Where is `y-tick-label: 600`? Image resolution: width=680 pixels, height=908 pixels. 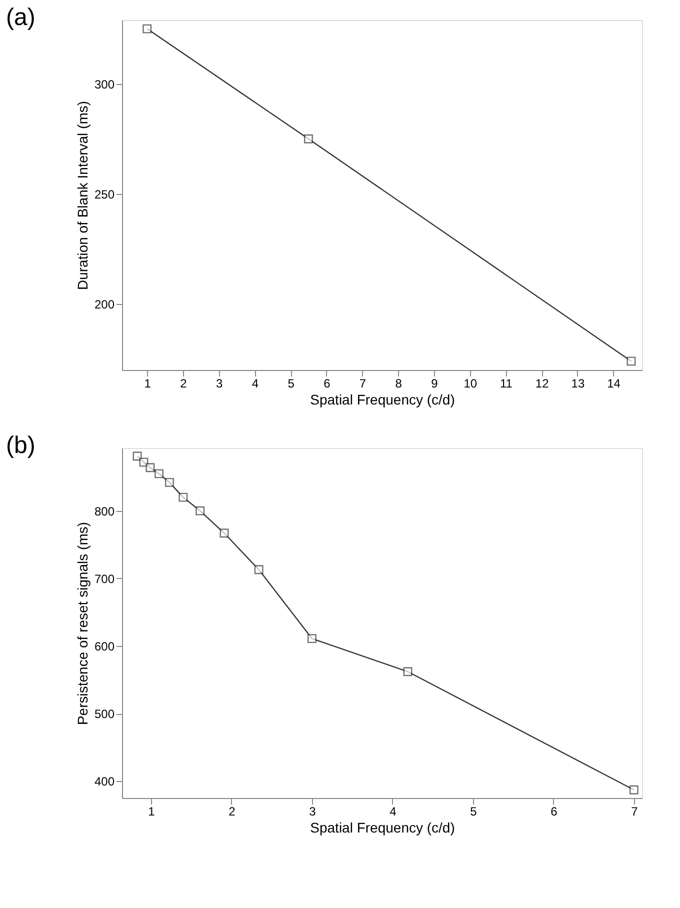
y-tick-label: 600 is located at coordinates (104, 646).